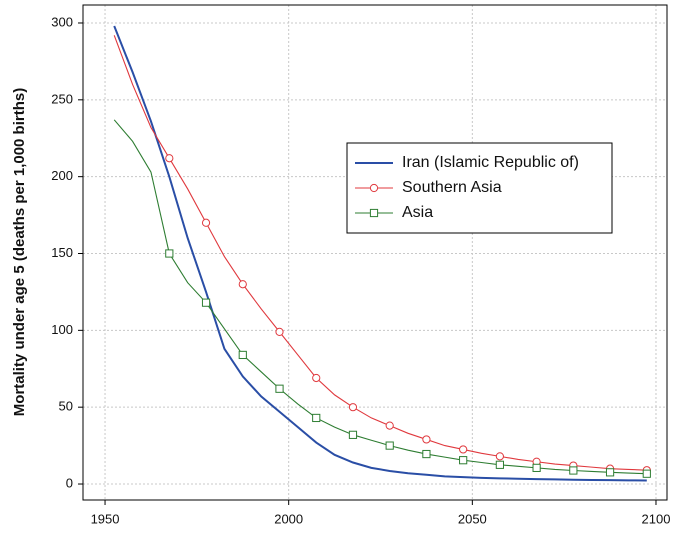 This screenshot has height=535, width=693. What do you see at coordinates (62, 252) in the screenshot?
I see `y-tick-label: 150` at bounding box center [62, 252].